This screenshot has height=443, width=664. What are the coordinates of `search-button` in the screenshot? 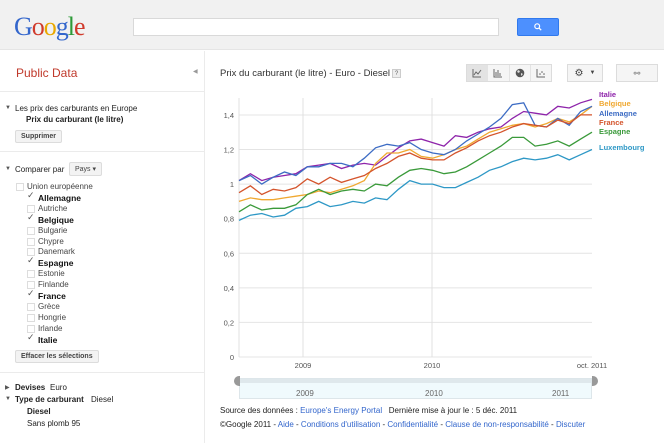 It's located at (538, 27).